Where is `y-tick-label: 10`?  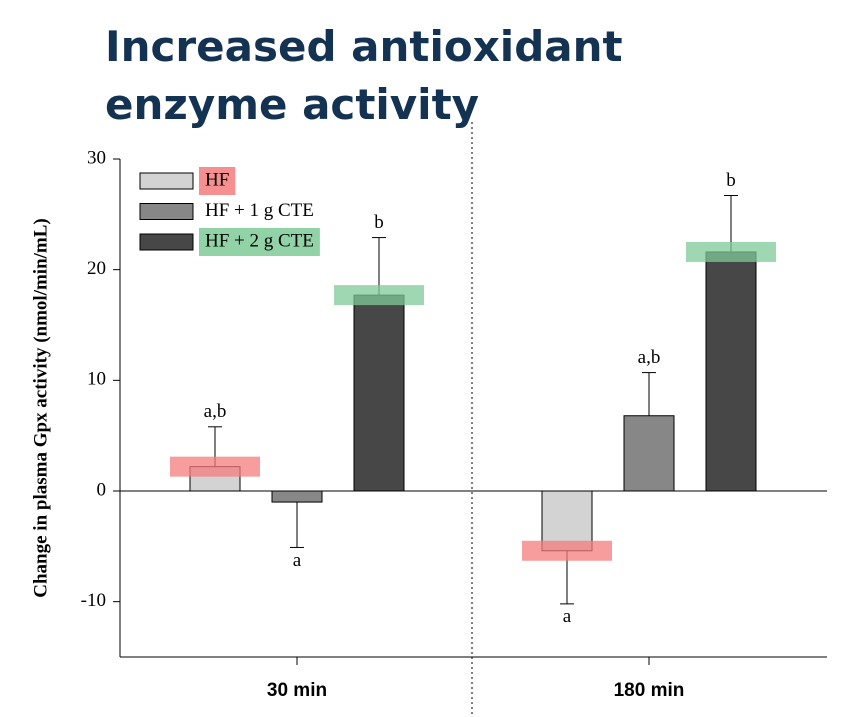
y-tick-label: 10 is located at coordinates (96, 379).